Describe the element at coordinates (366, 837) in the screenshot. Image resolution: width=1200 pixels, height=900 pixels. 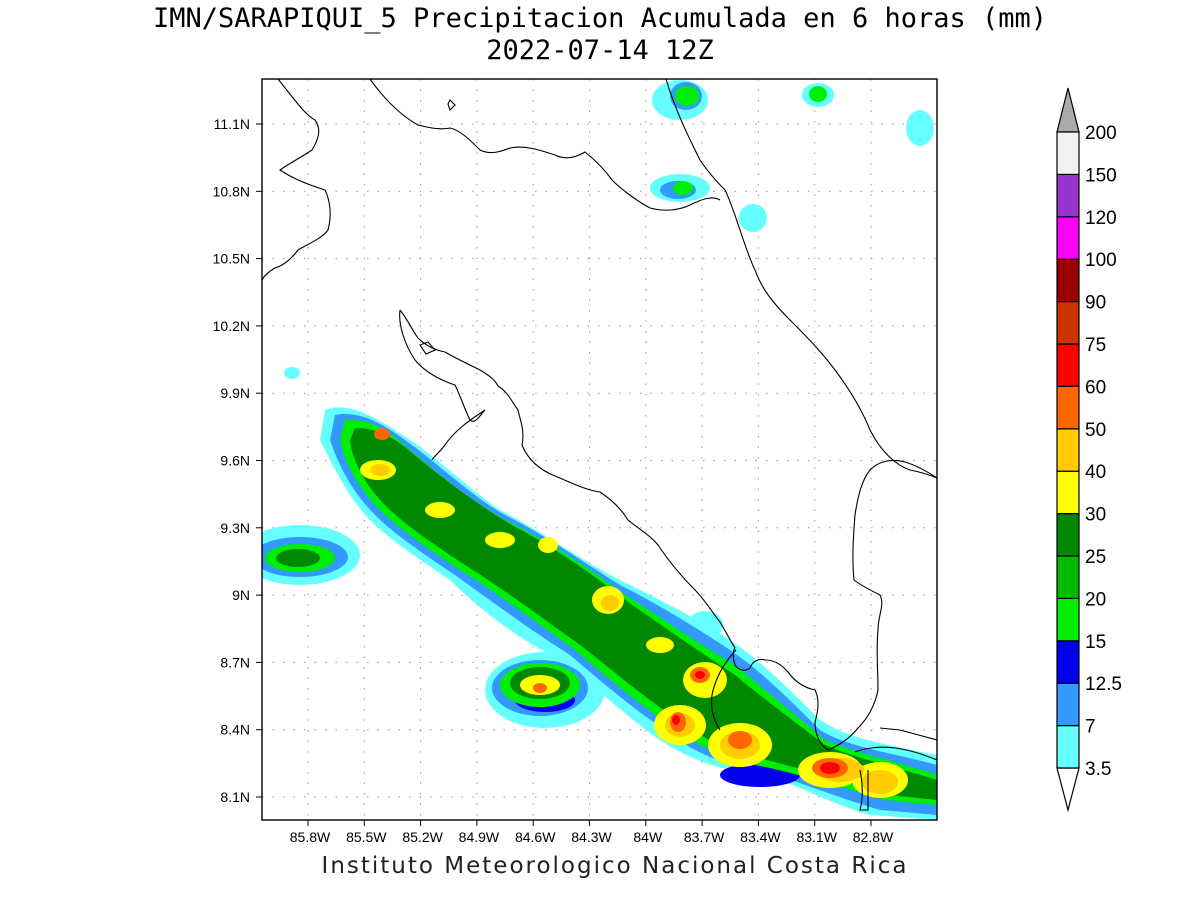
I see `lon-label: 85.5W` at that location.